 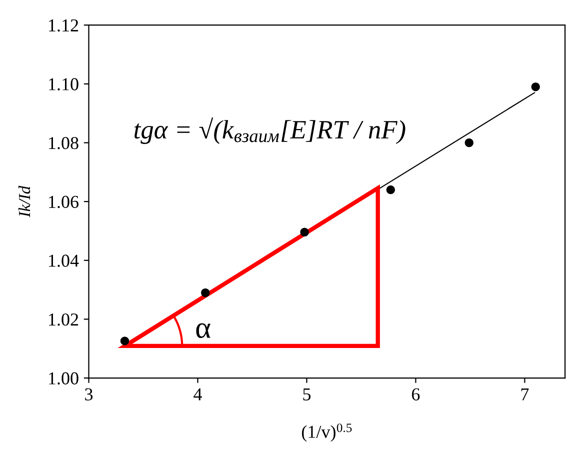 I want to click on y-tick-label: 1.08, so click(x=63, y=143).